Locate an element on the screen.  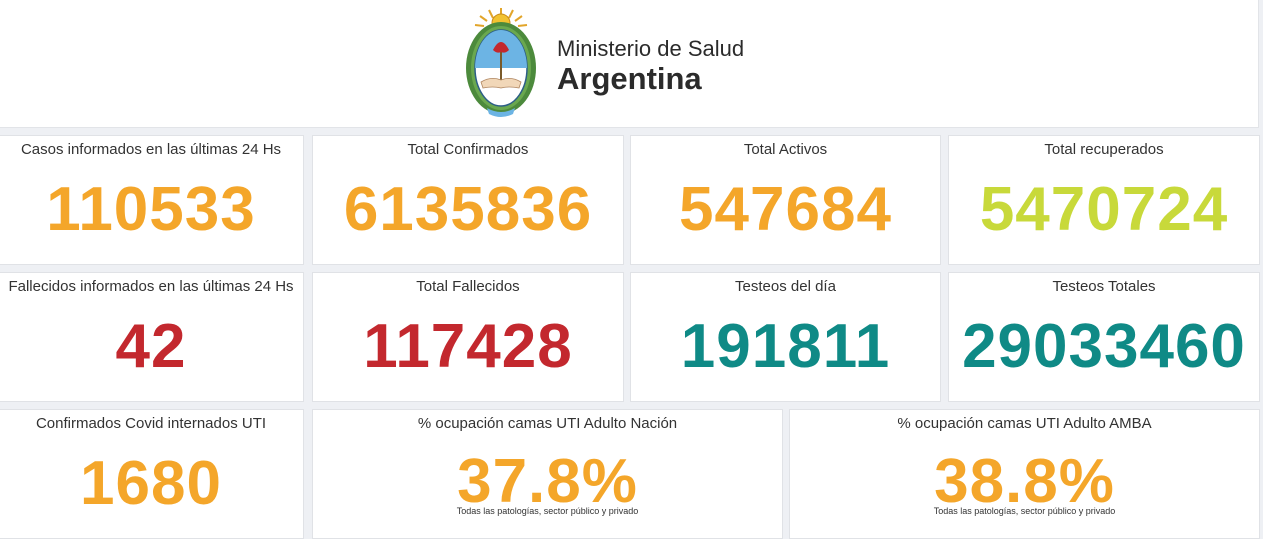
country-name: Argentina is located at coordinates (629, 78).